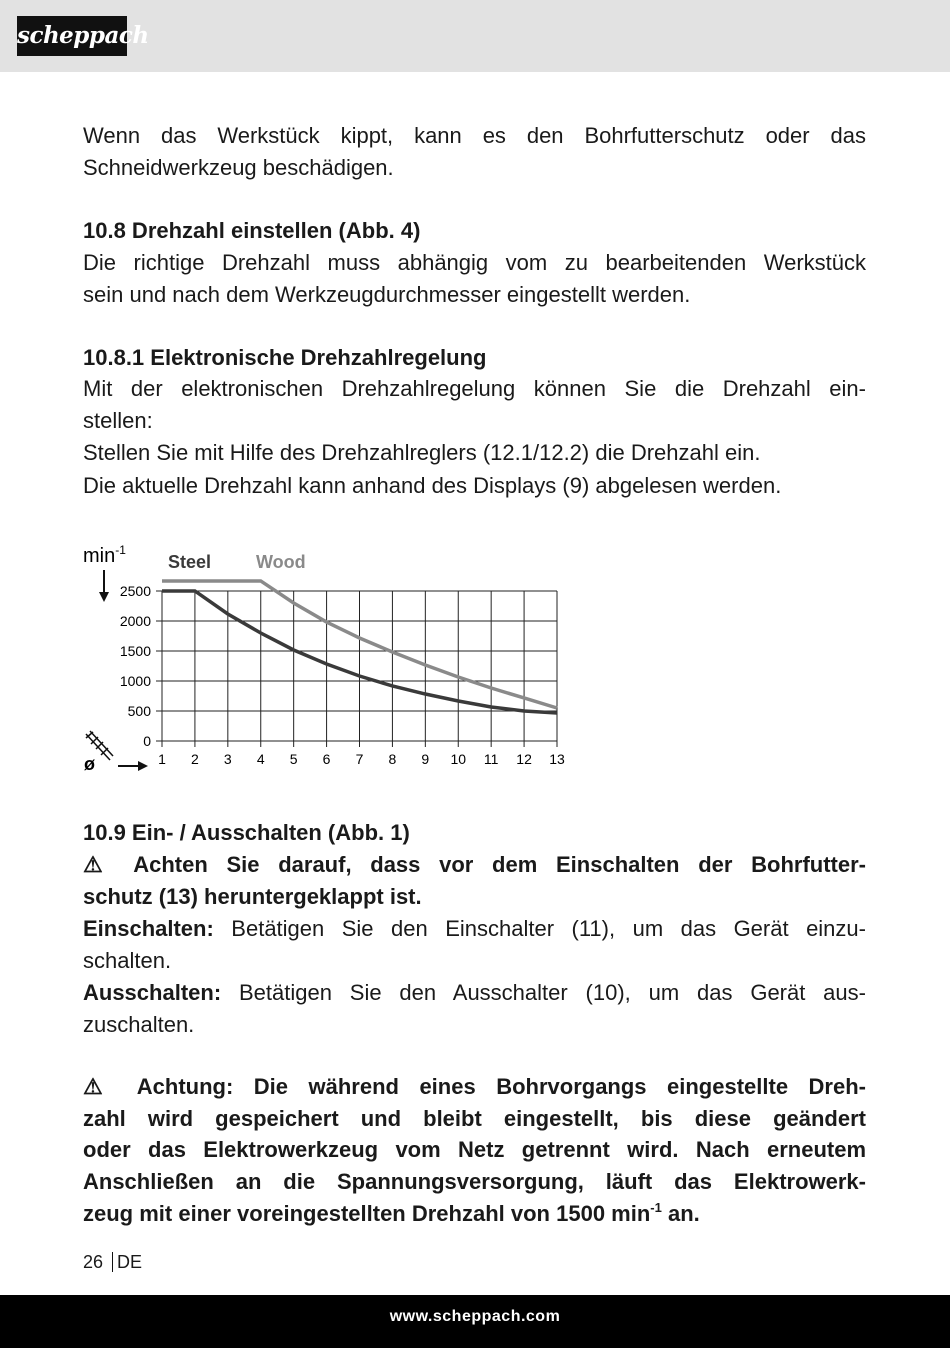  What do you see at coordinates (135, 591) in the screenshot?
I see `y-tick-label: 2500` at bounding box center [135, 591].